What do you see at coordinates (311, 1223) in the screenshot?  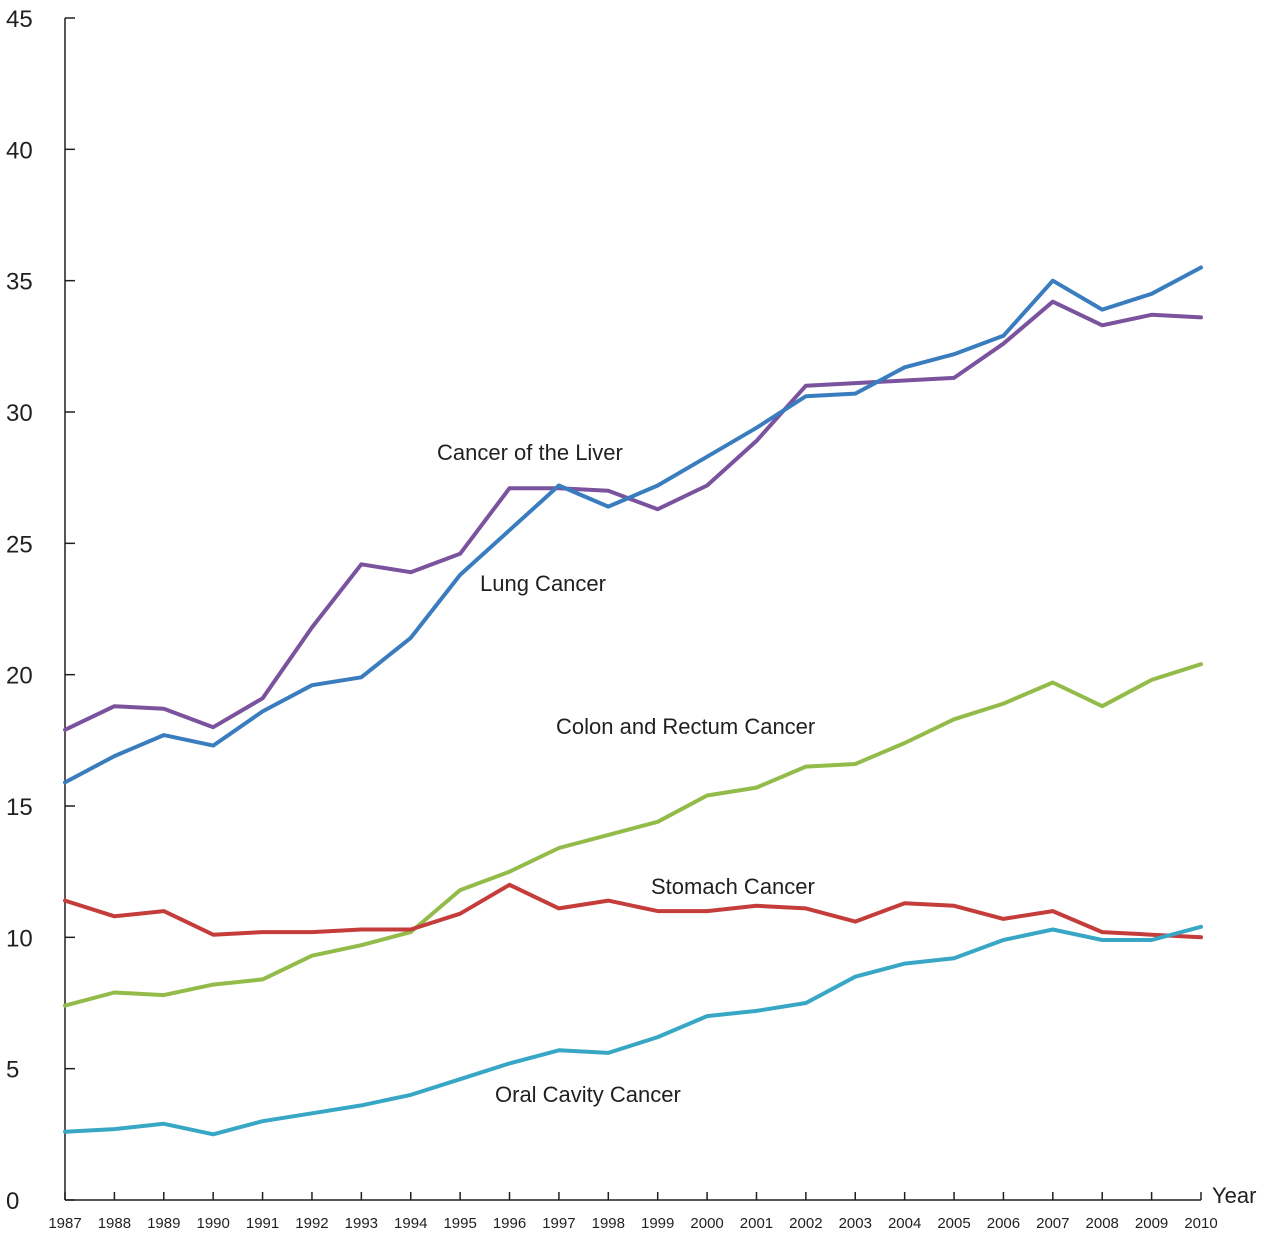 I see `x-tick-label: 1992` at bounding box center [311, 1223].